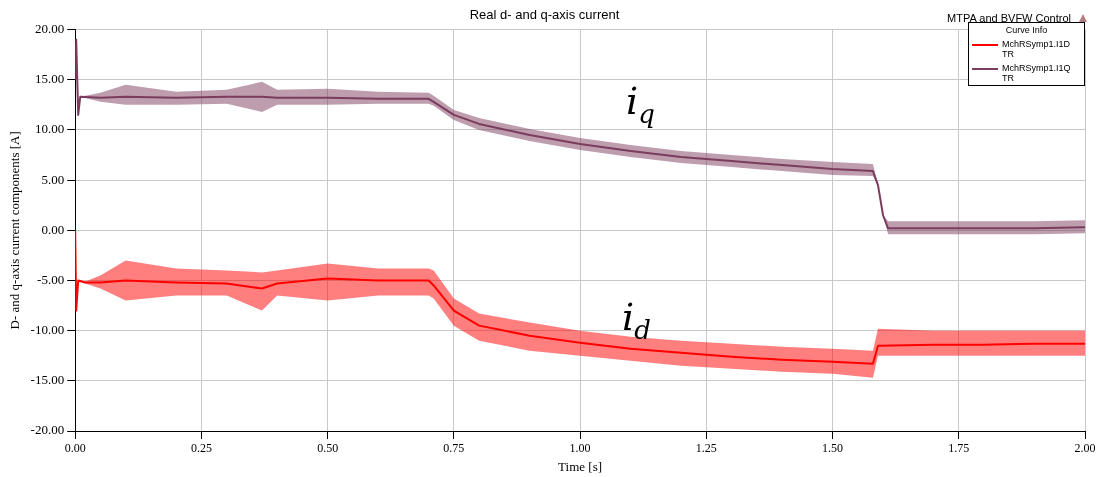 Image resolution: width=1105 pixels, height=477 pixels. I want to click on legend-title: Curve Info, so click(1026, 30).